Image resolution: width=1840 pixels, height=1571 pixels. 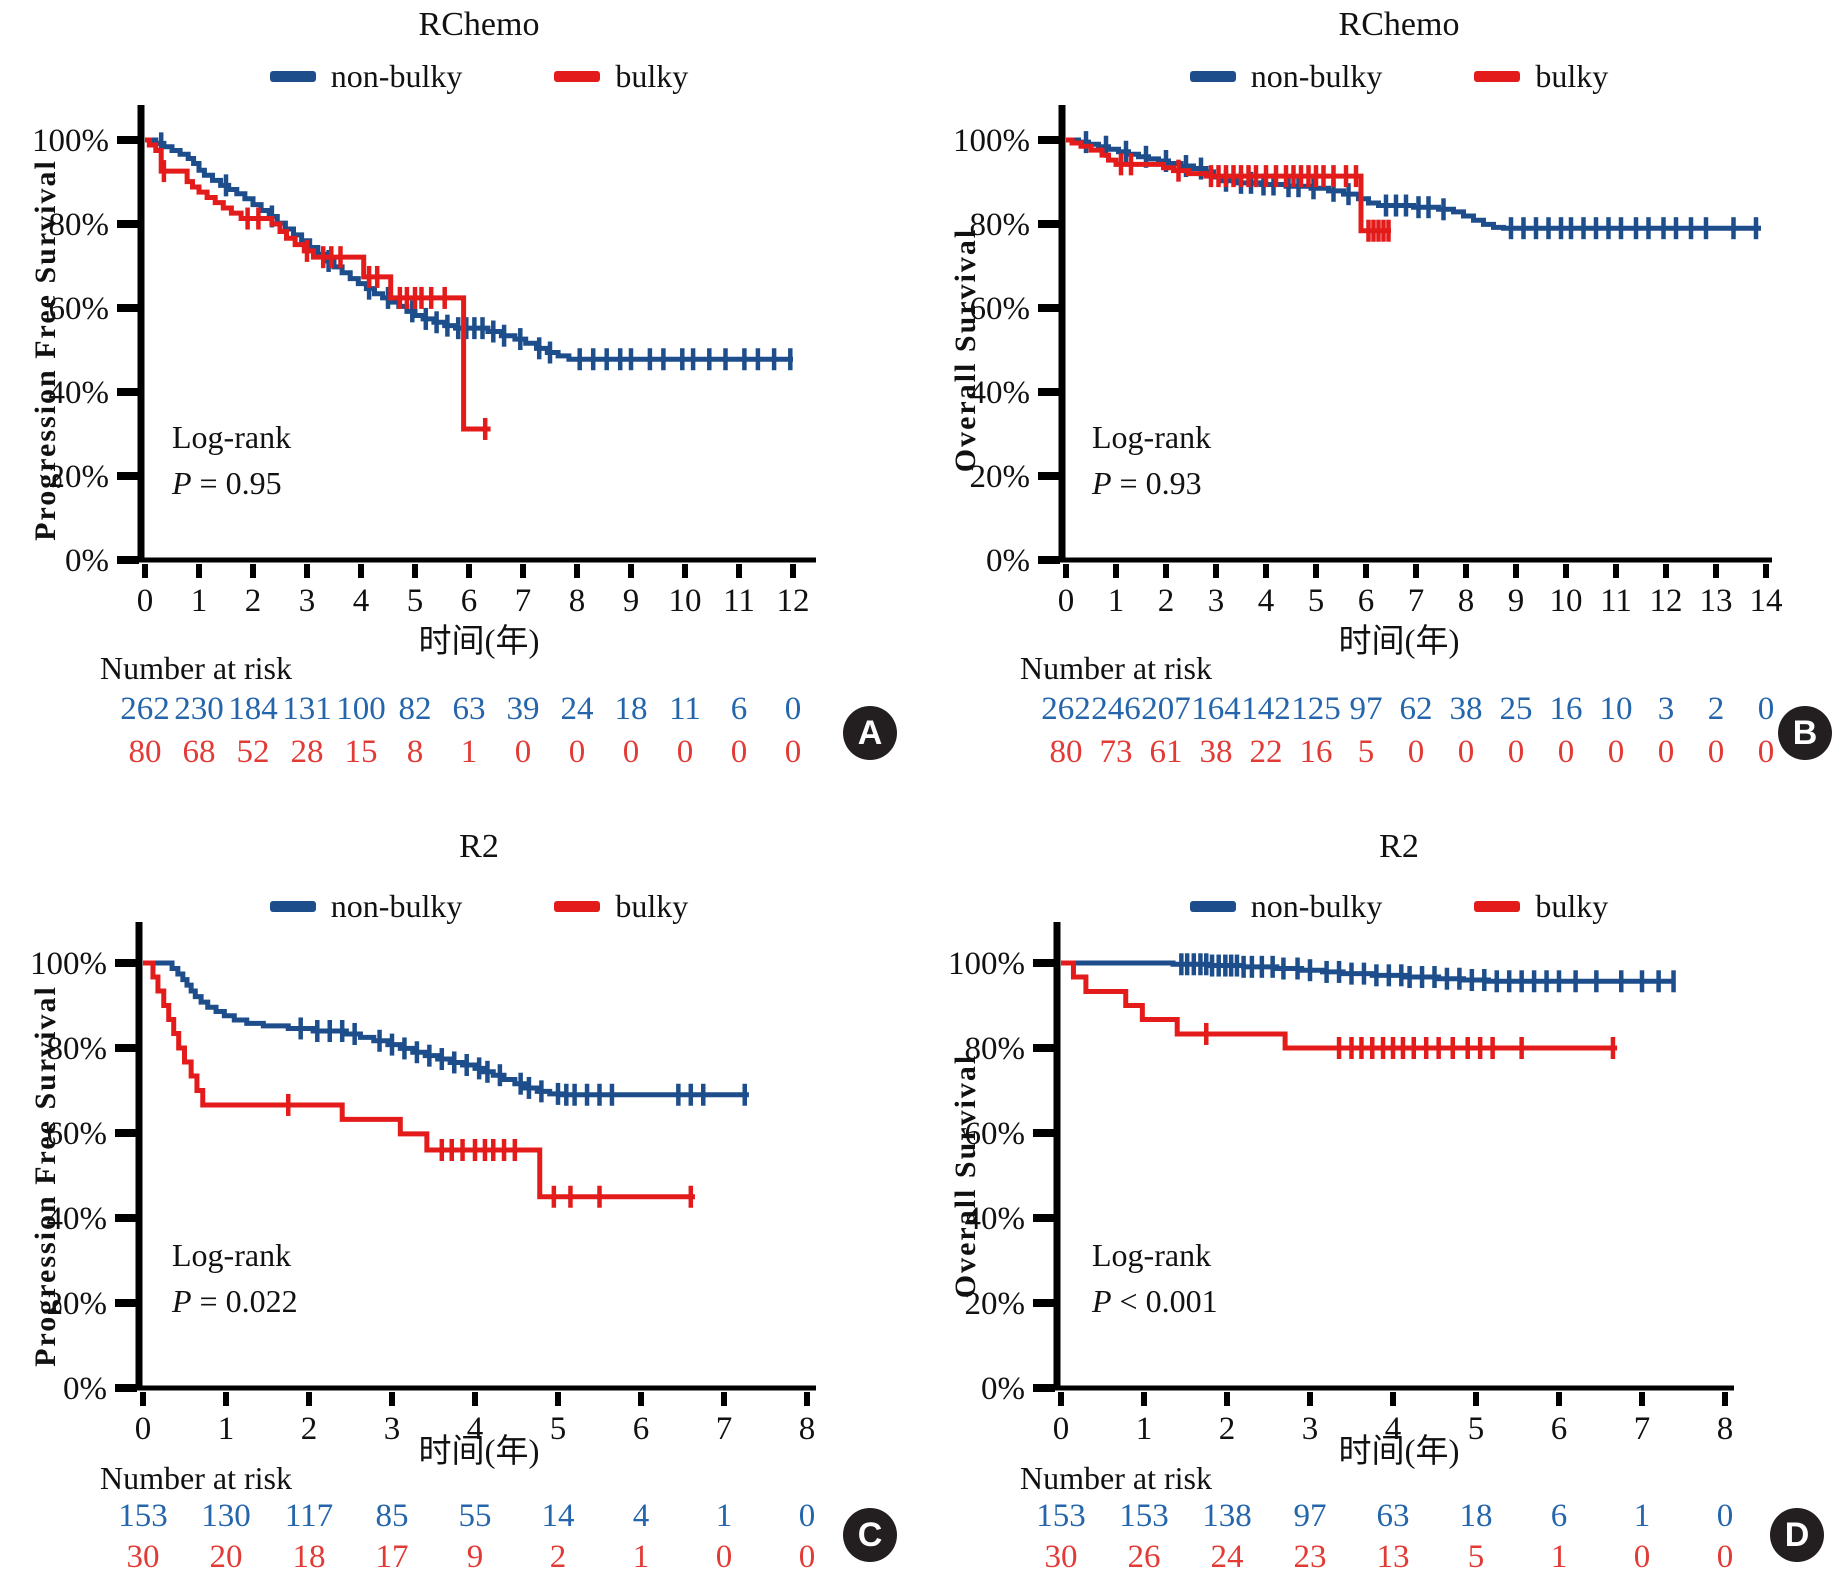 What do you see at coordinates (1310, 1555) in the screenshot?
I see `risk-value-bulky: 23` at bounding box center [1310, 1555].